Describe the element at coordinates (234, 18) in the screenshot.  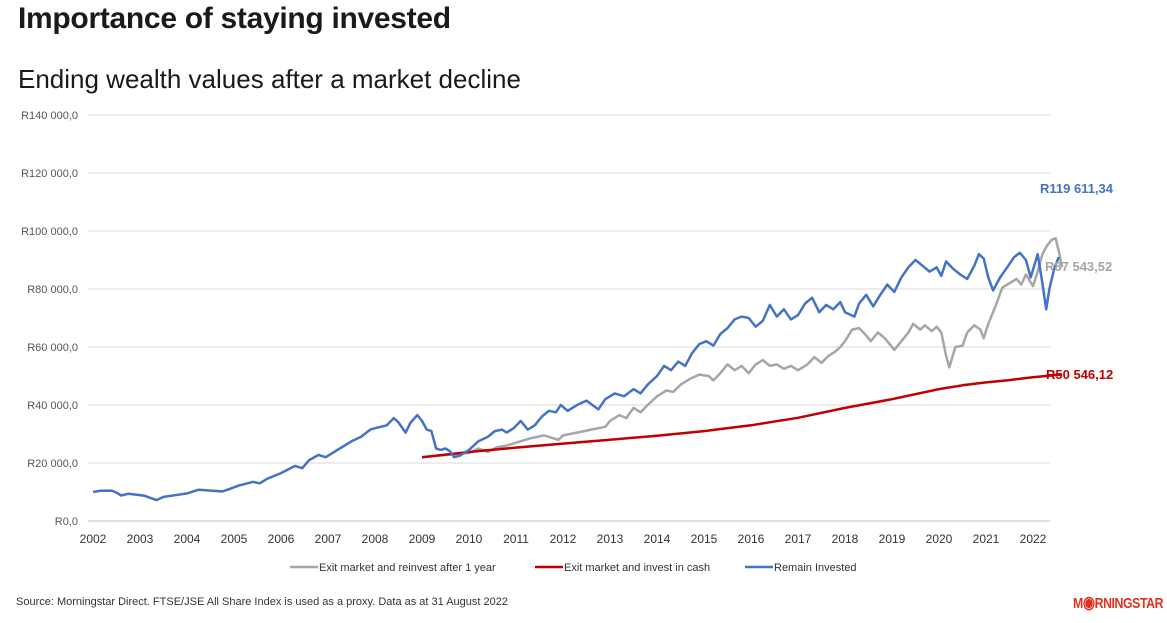
I see `chart-title: Importance of staying invested` at that location.